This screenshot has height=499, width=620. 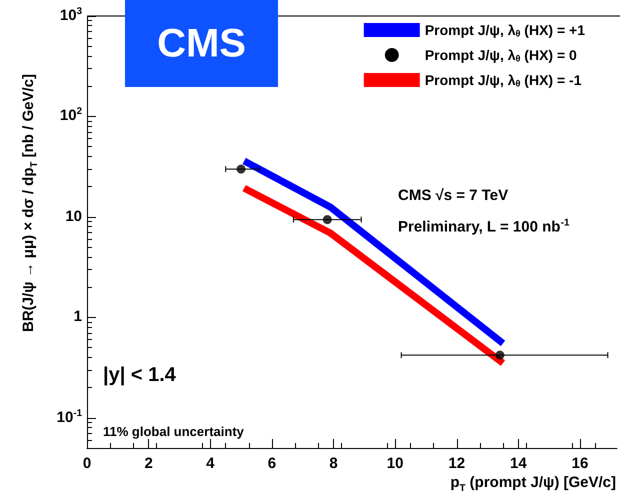 I want to click on x-tick-label: 4, so click(x=211, y=463).